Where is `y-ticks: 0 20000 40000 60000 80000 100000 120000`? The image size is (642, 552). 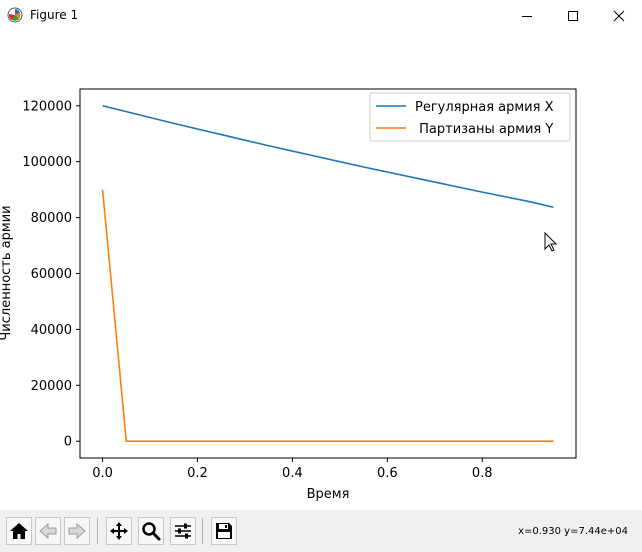
y-ticks: 0 20000 40000 60000 80000 100000 120000 is located at coordinates (51, 274).